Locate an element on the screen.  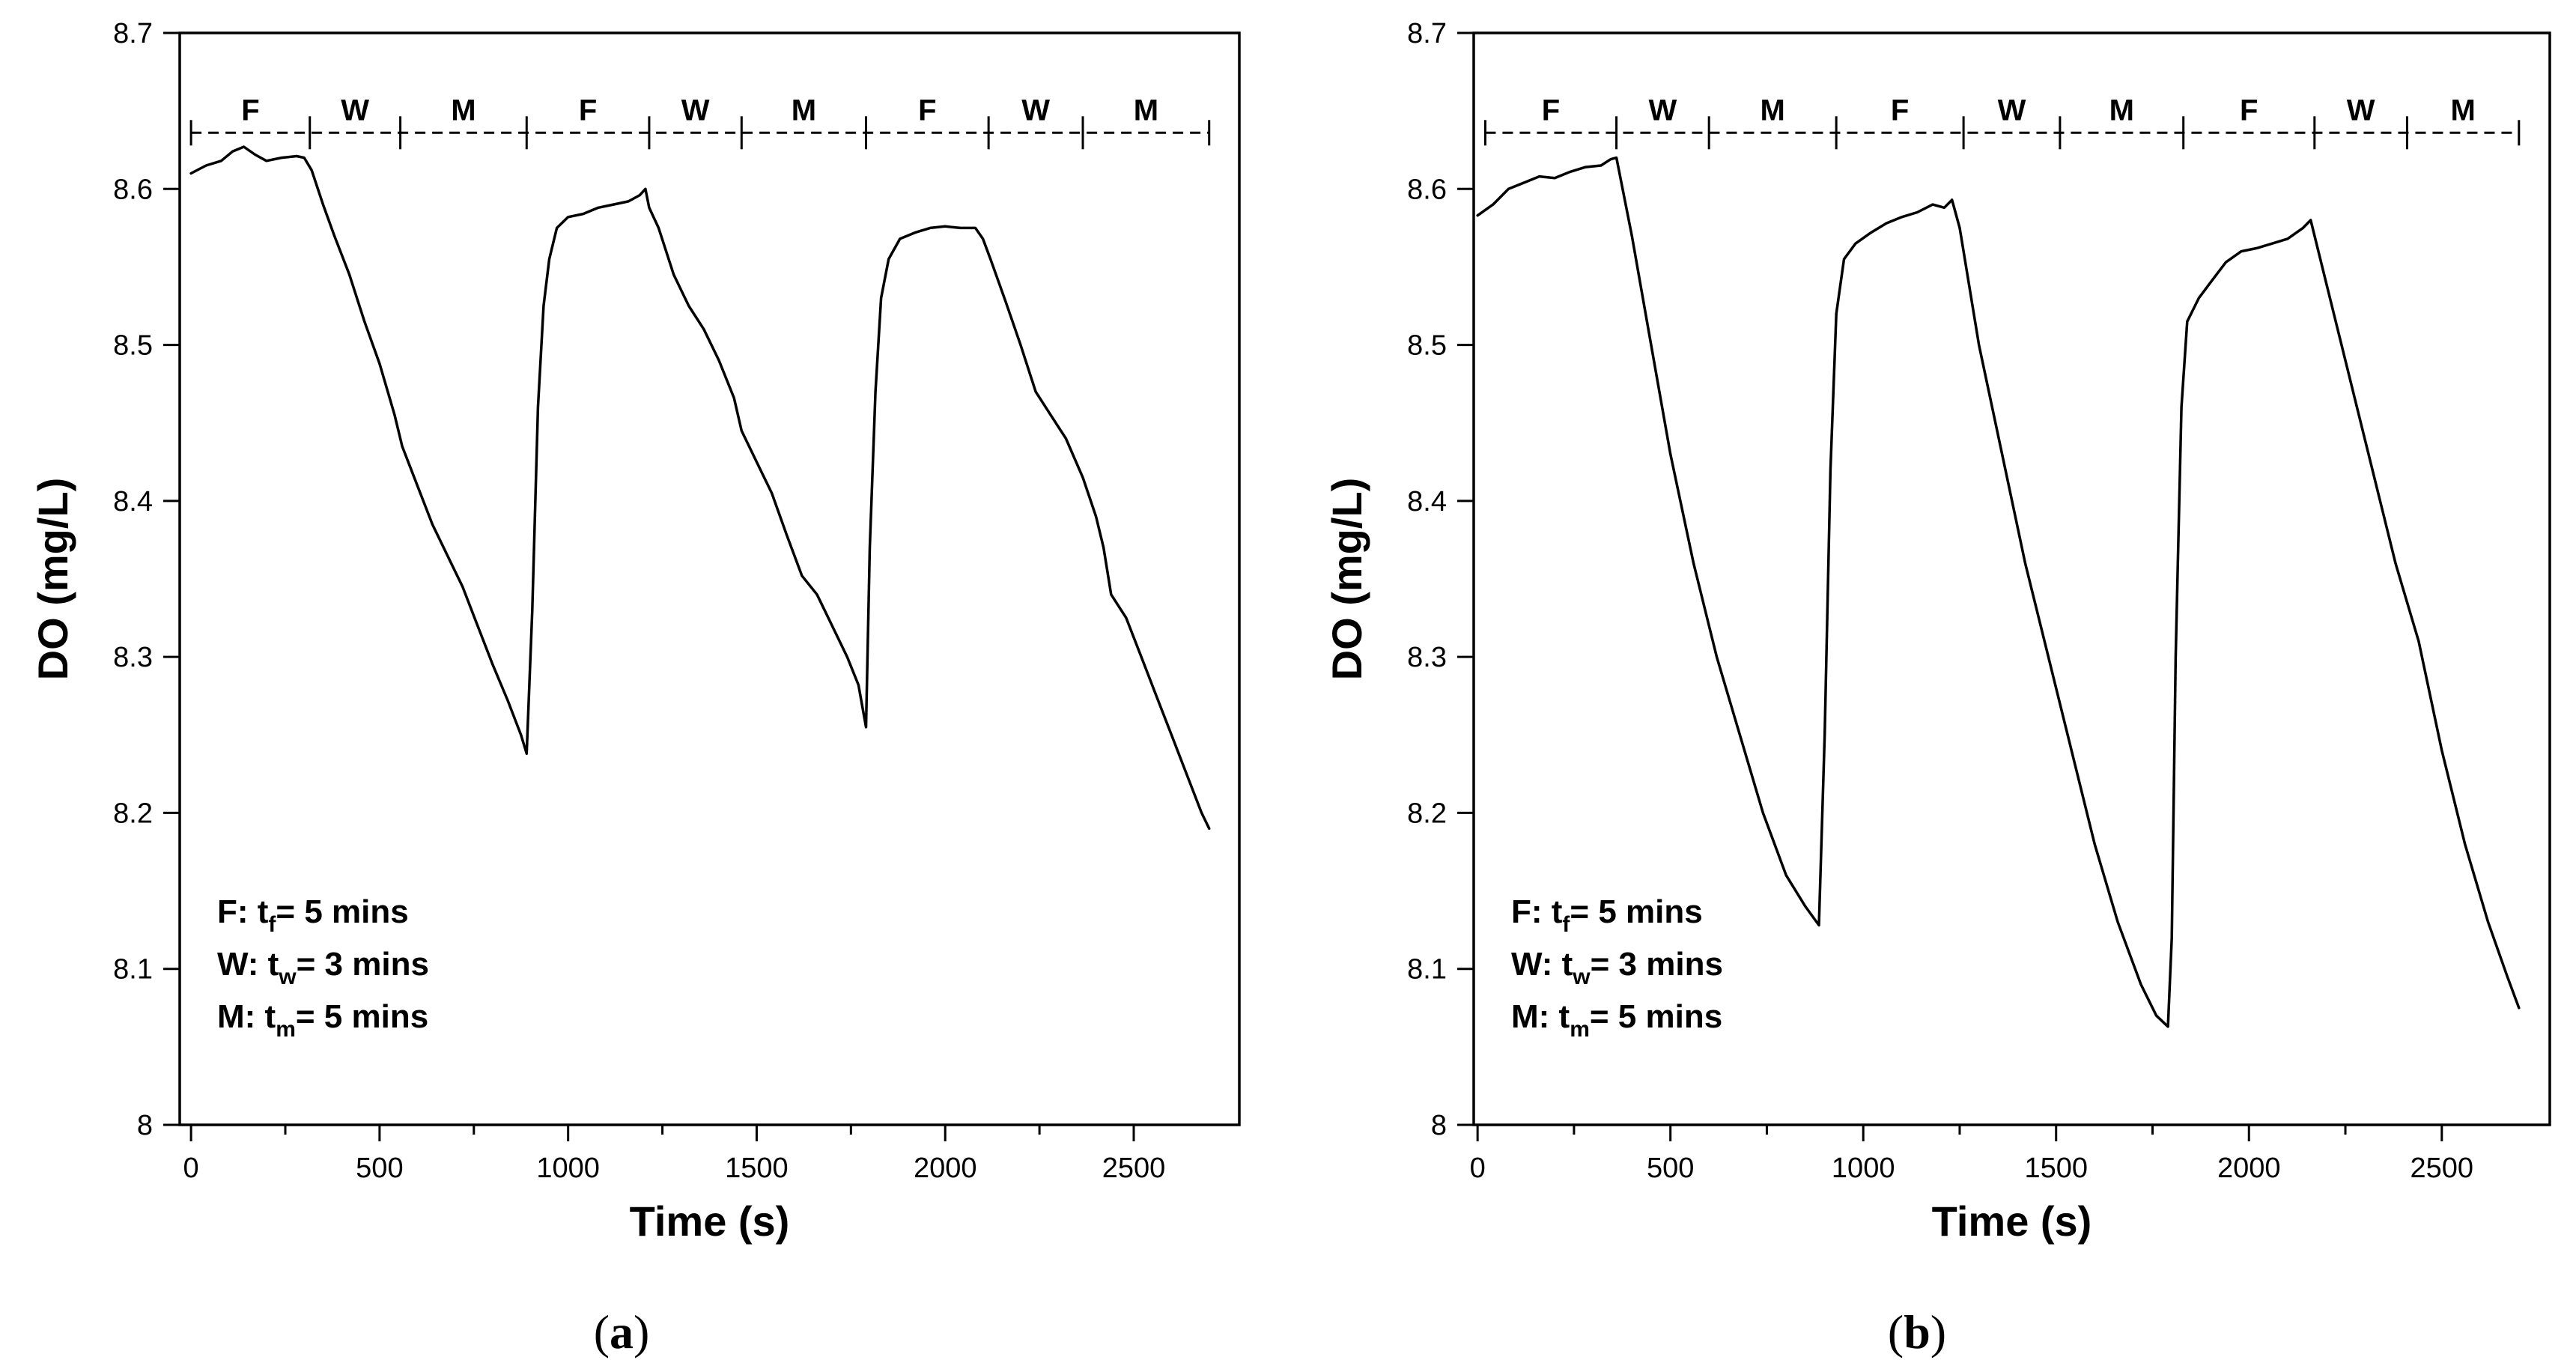
chart-b-x-tick-label: 1500 is located at coordinates (2056, 1168).